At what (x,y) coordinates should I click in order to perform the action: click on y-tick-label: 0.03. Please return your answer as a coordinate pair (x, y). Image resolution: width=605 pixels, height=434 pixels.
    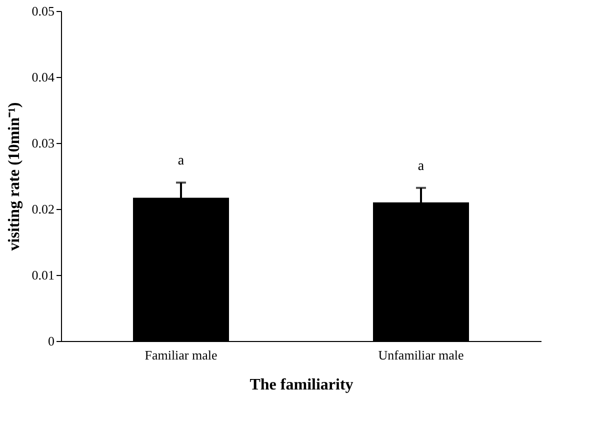
    Looking at the image, I should click on (43, 143).